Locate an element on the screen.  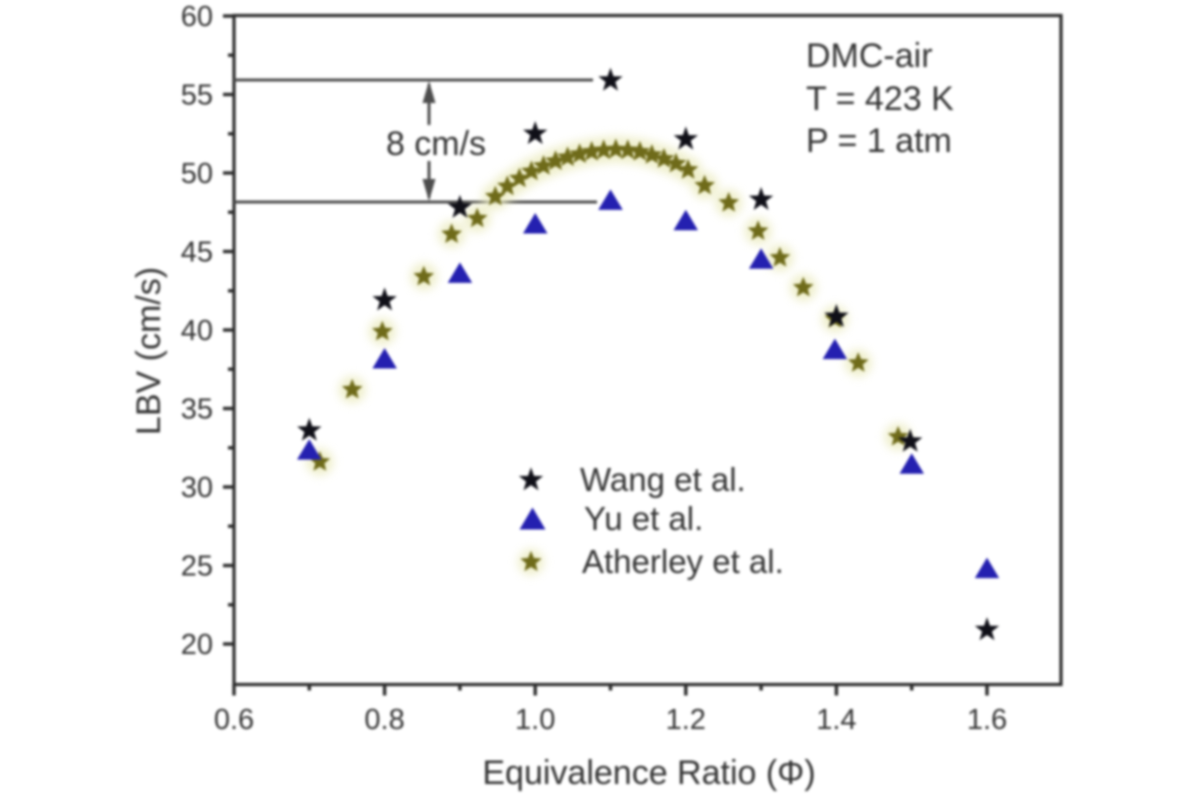
svg-text: P = 1 atm is located at coordinates (879, 141).